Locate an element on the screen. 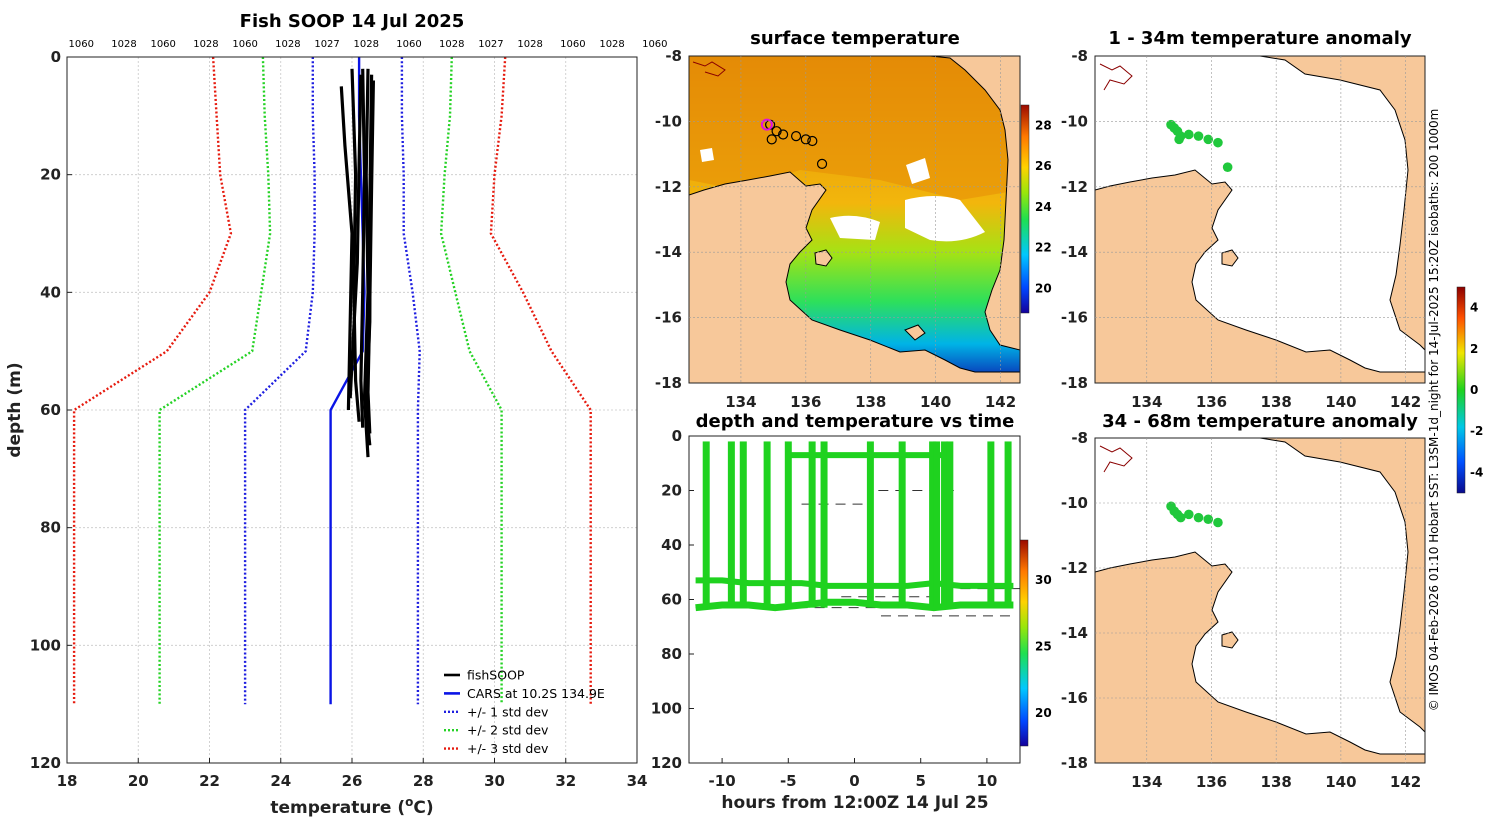 This screenshot has height=820, width=1500. lon-tick-label: 134 is located at coordinates (740, 402).